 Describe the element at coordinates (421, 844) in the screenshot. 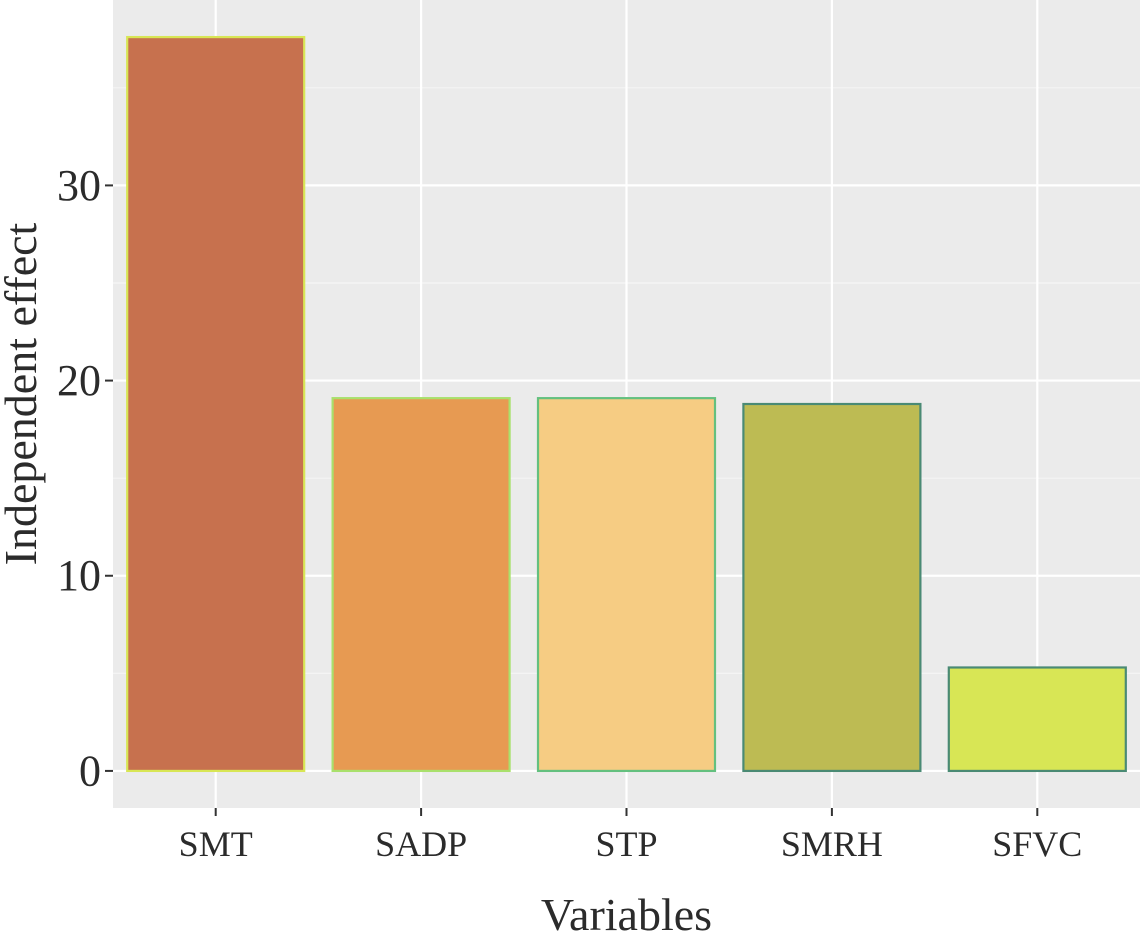

I see `x-tick-label-sadp: SADP` at that location.